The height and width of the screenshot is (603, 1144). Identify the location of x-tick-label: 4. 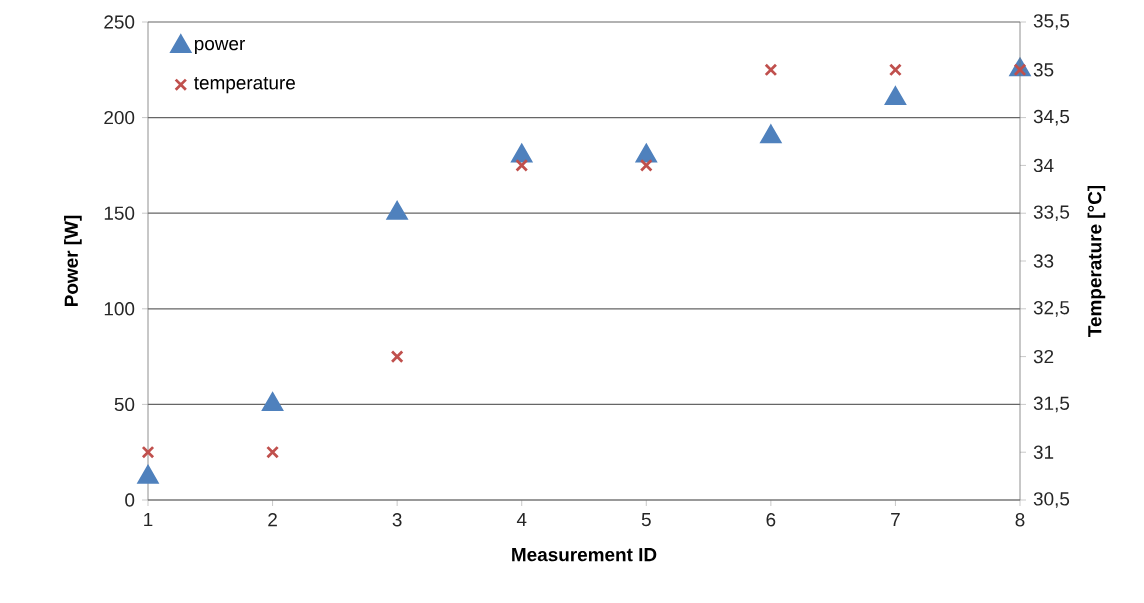
(521, 520).